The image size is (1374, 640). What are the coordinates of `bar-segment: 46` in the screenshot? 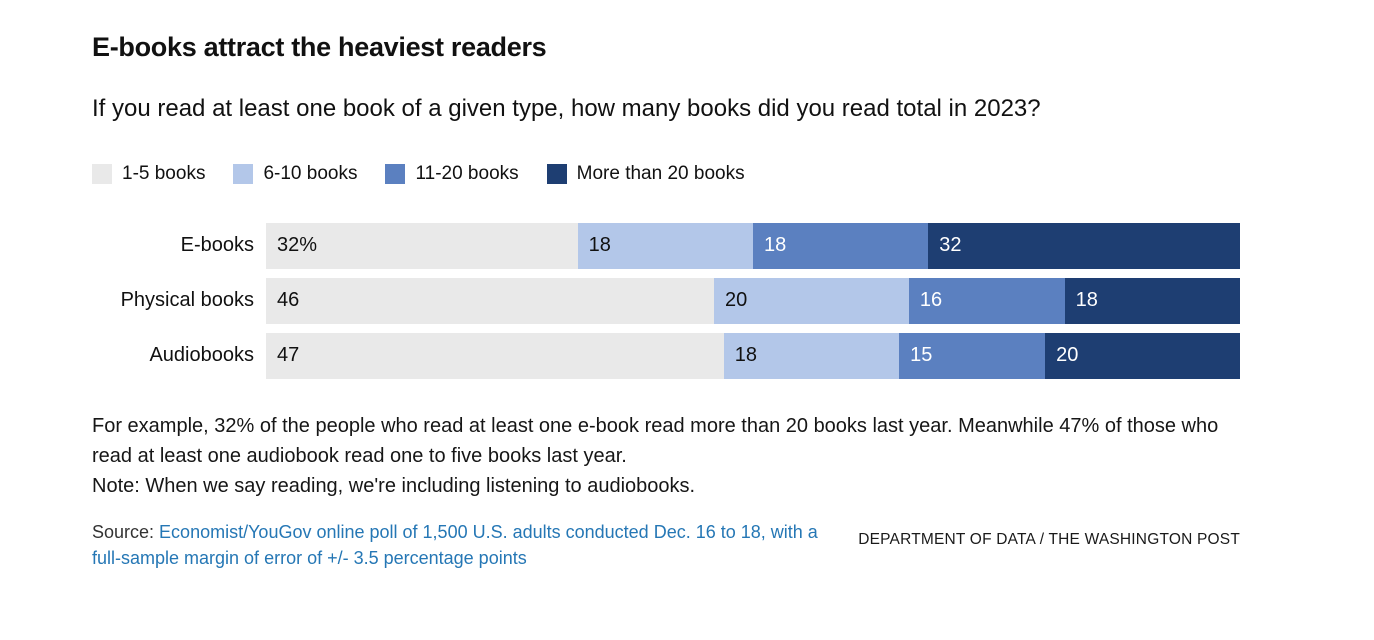 It's located at (490, 300).